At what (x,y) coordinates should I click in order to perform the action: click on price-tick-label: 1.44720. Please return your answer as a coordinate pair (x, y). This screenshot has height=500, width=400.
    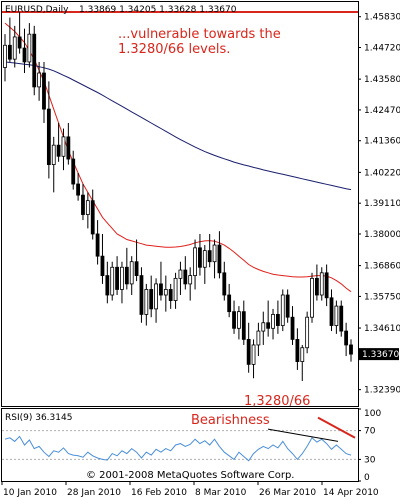
    Looking at the image, I should click on (382, 49).